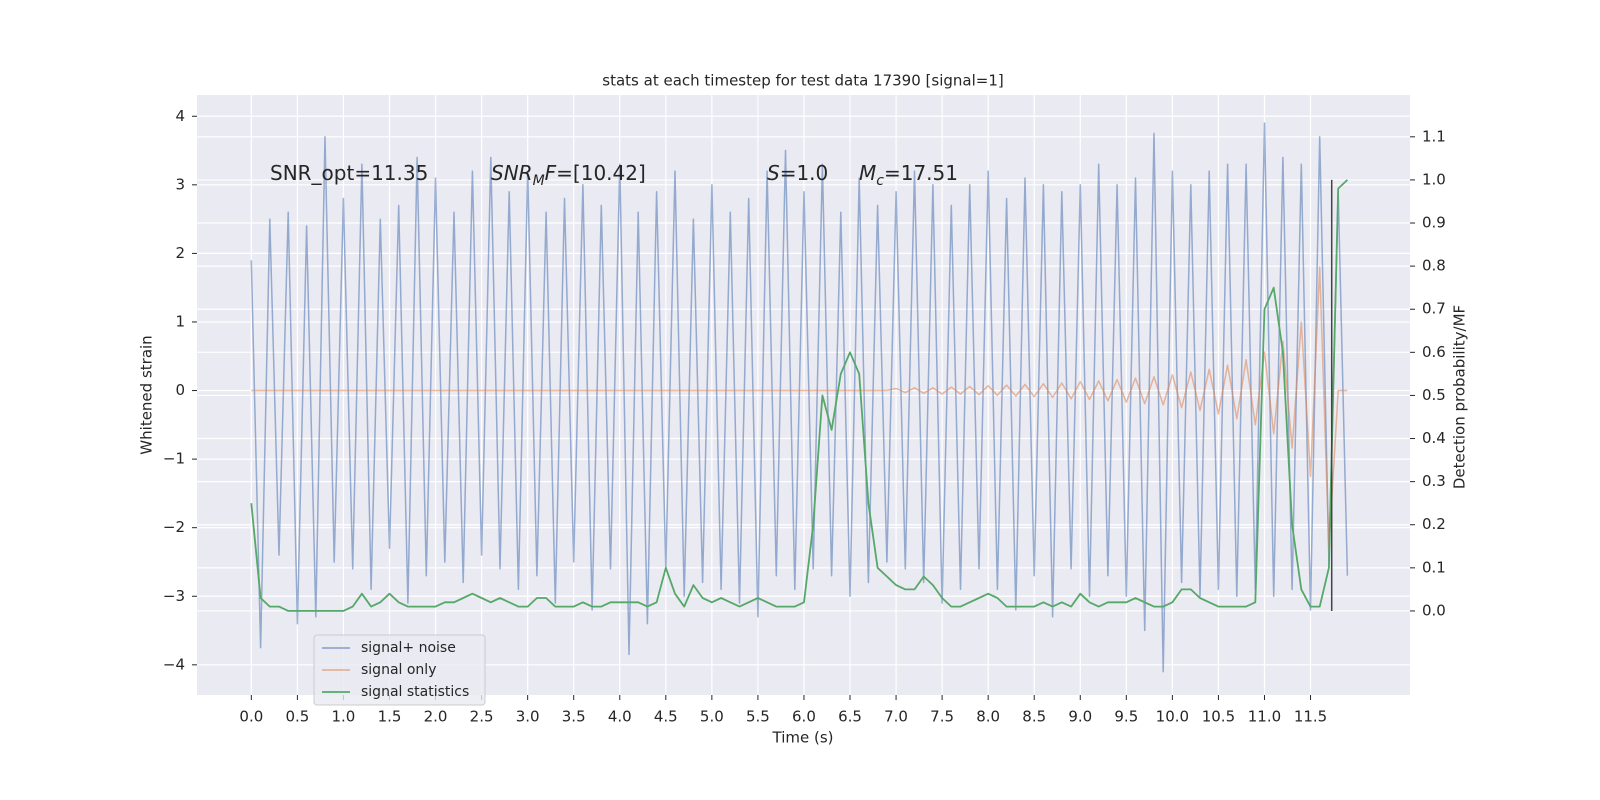 This screenshot has height=800, width=1600. What do you see at coordinates (251, 717) in the screenshot?
I see `x-tick-label: 0.0` at bounding box center [251, 717].